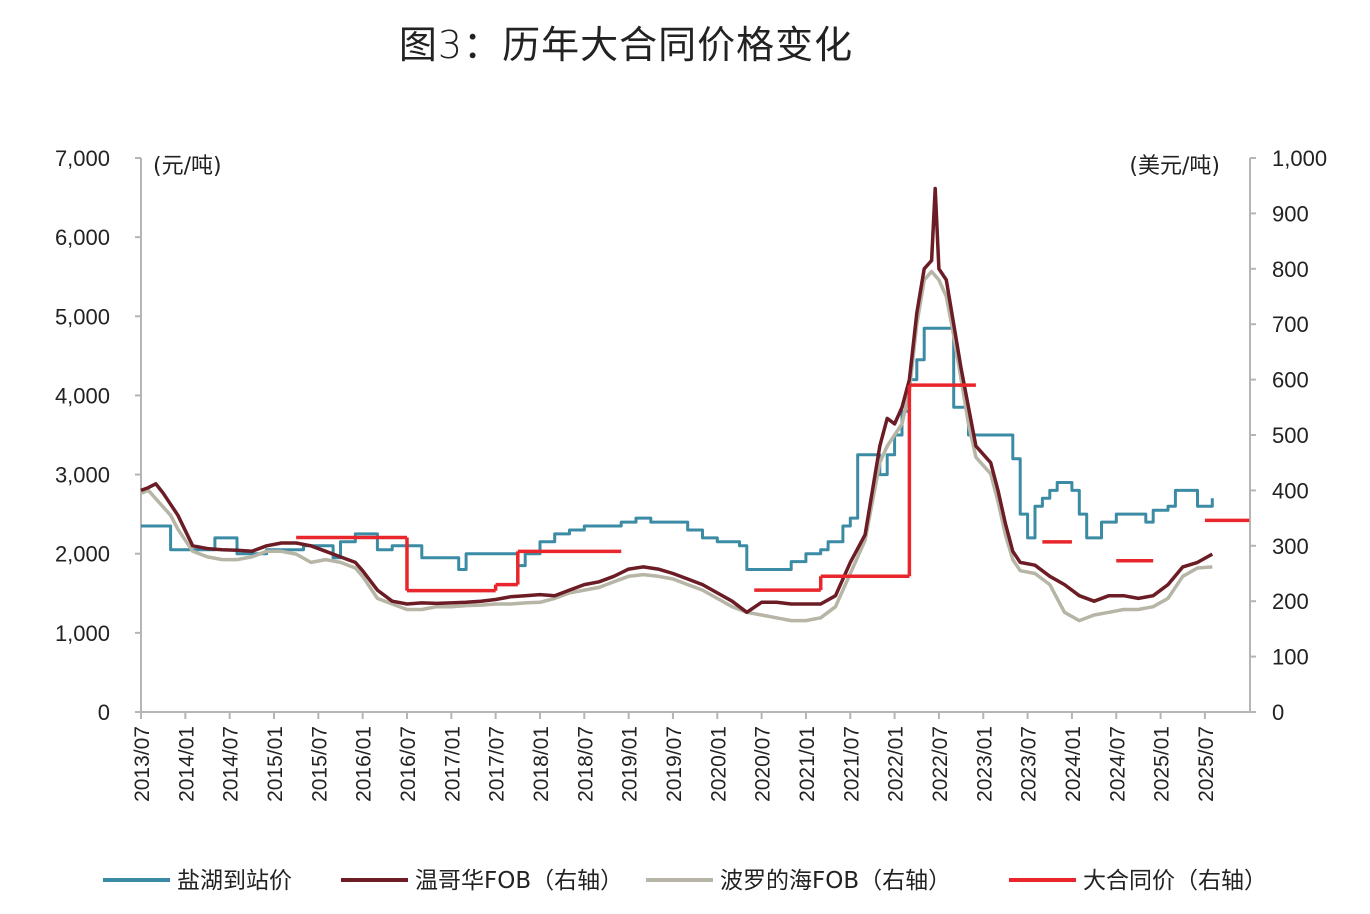  I want to click on left-tick-label: 1,000, so click(82, 633).